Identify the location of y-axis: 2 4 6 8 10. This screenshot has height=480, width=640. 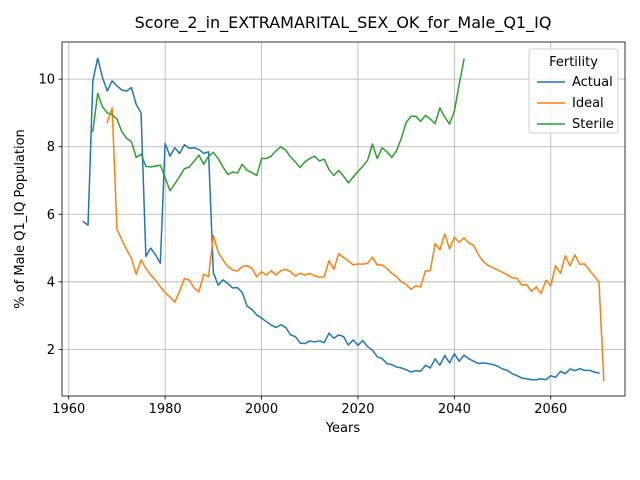
(50, 215).